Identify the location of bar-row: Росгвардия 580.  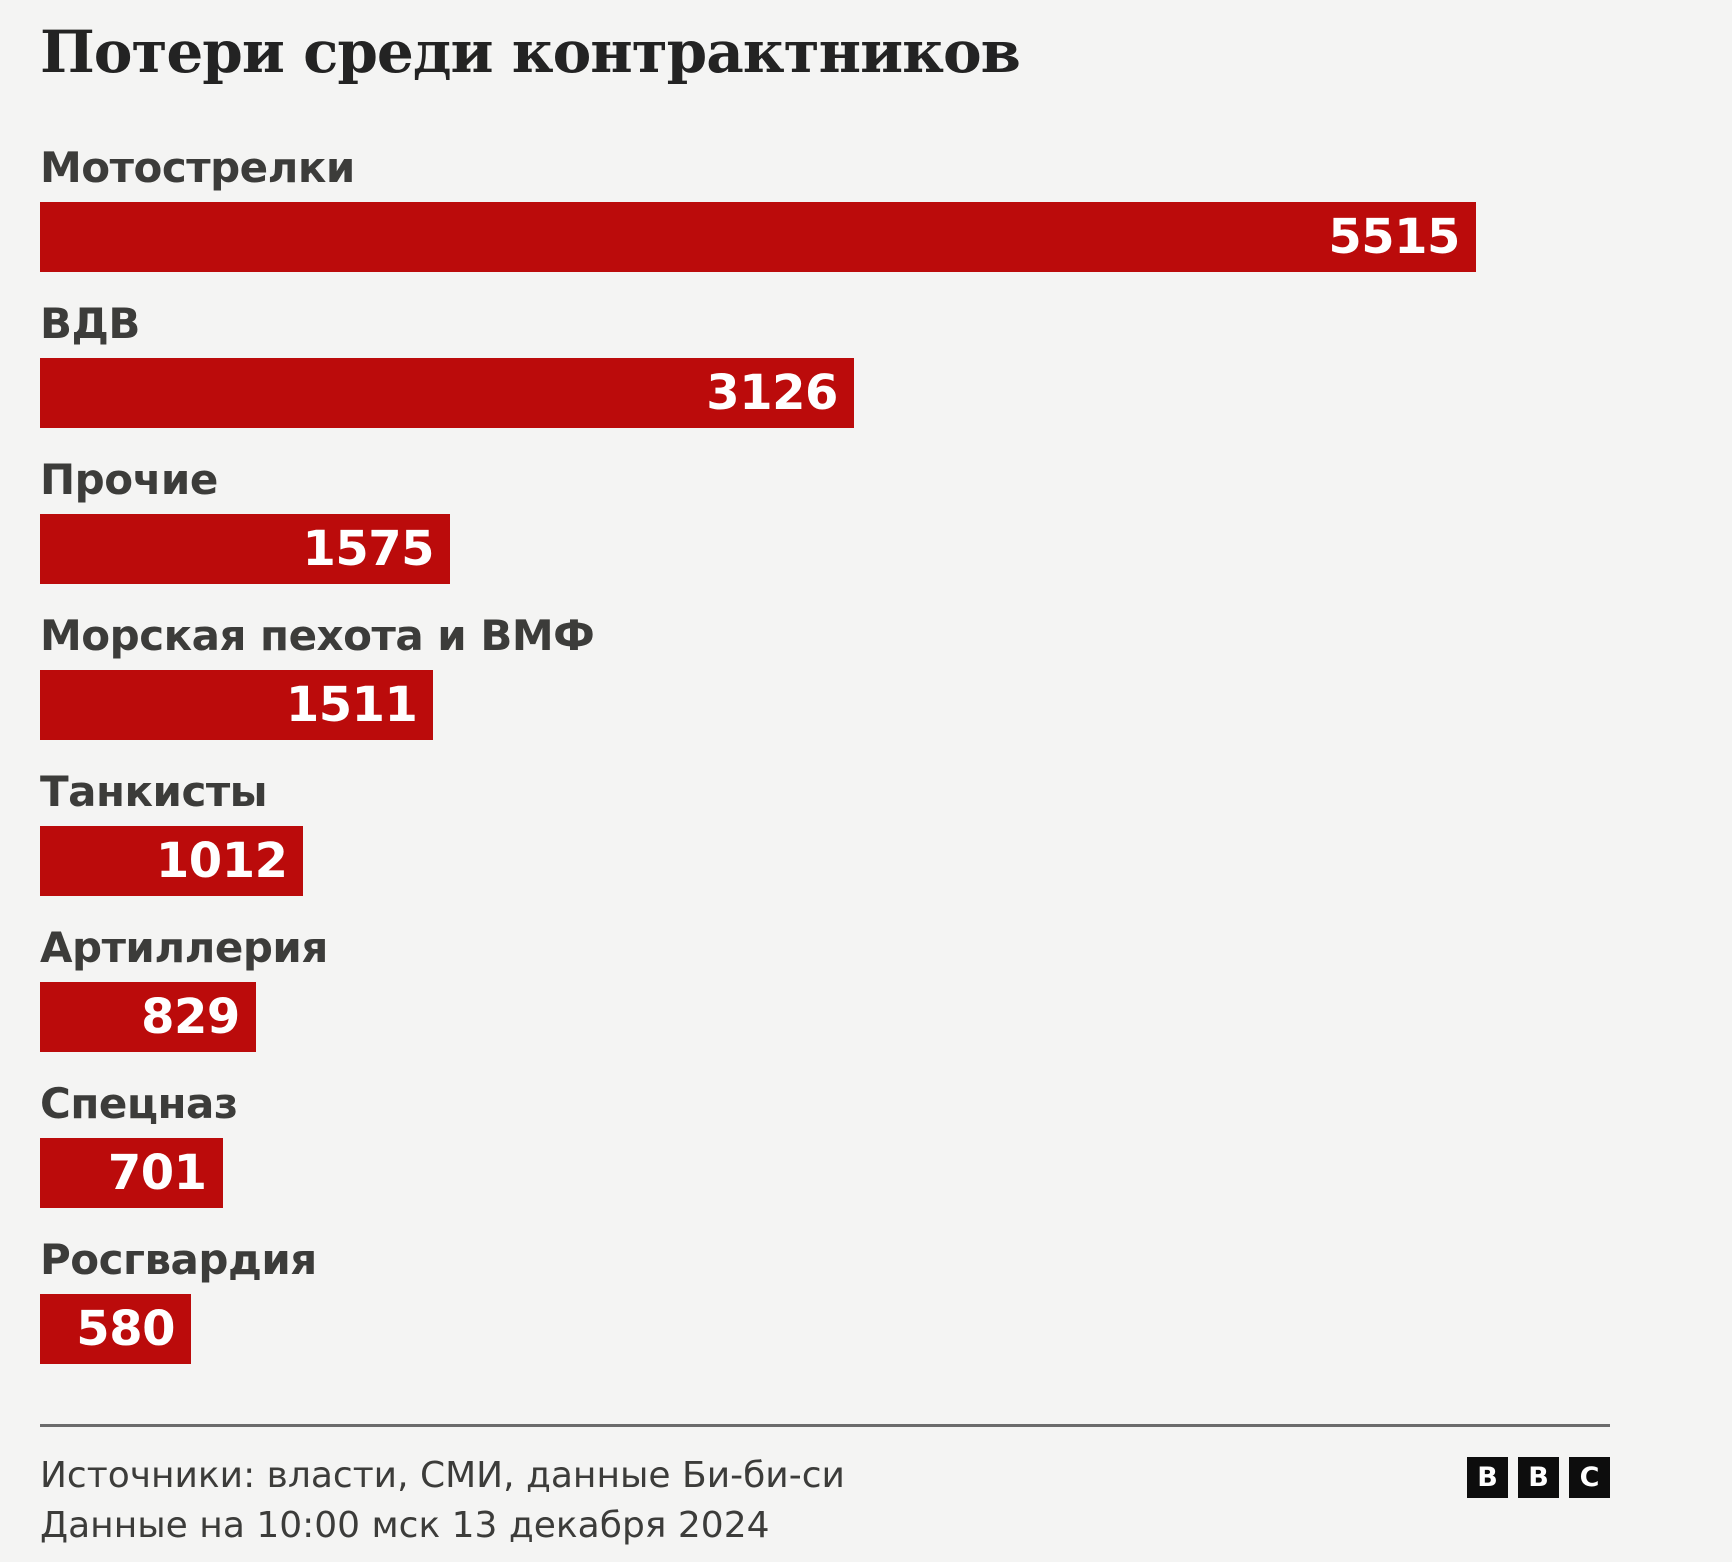
(825, 1301).